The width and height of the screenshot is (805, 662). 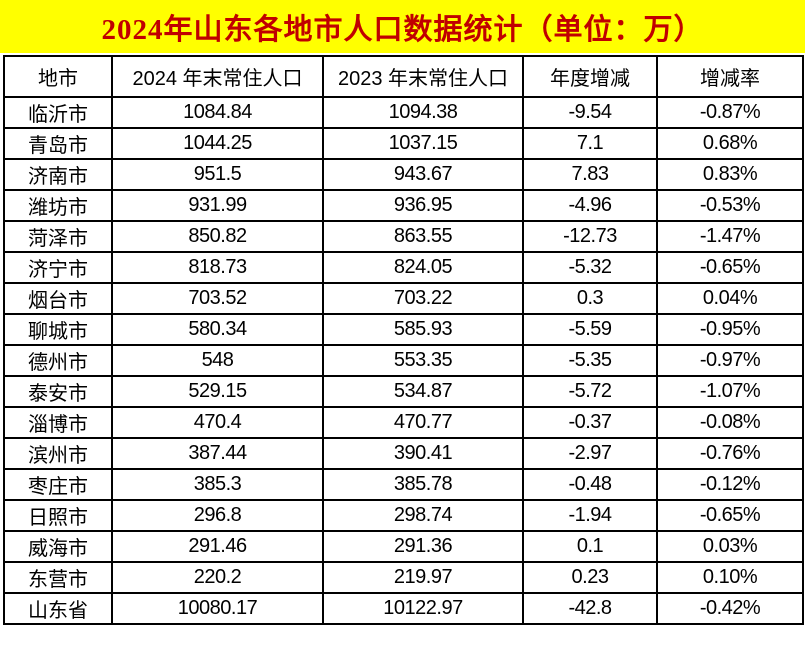 What do you see at coordinates (730, 298) in the screenshot?
I see `value-cell: 0.04%` at bounding box center [730, 298].